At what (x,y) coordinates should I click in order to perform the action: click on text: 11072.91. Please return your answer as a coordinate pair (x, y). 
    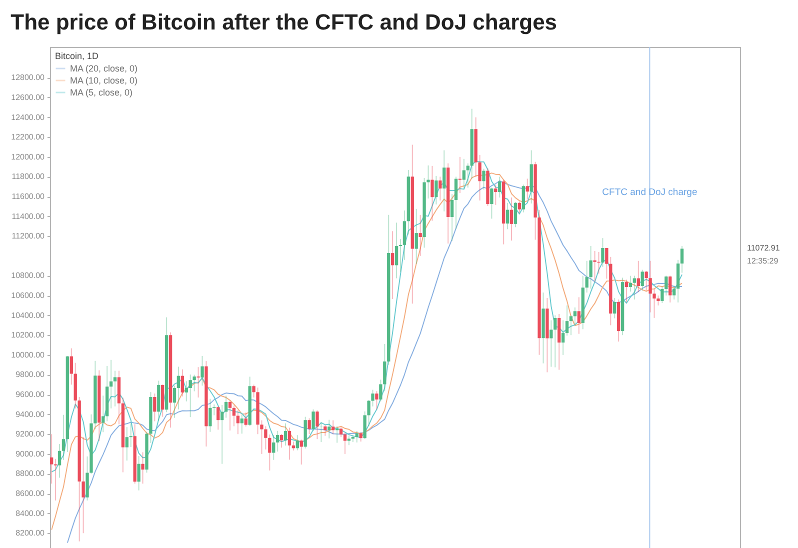
    Looking at the image, I should click on (763, 248).